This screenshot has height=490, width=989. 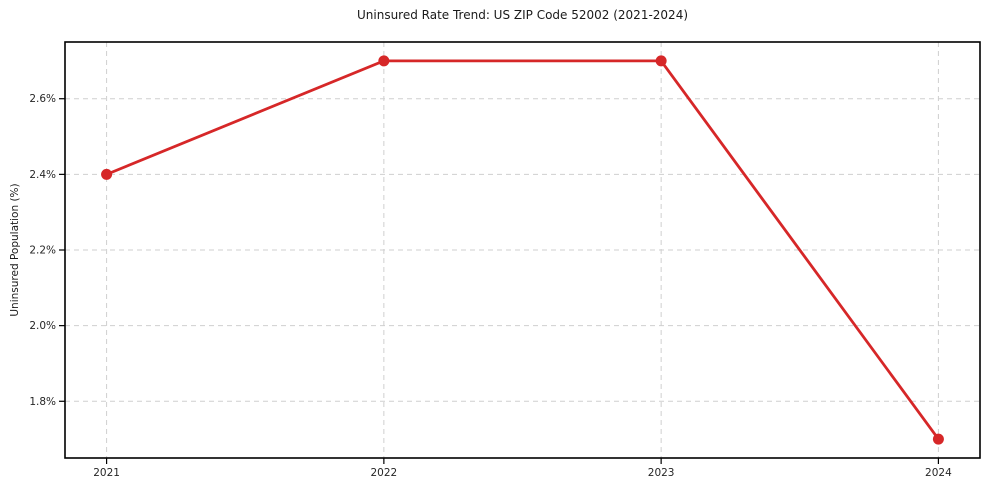 What do you see at coordinates (42, 251) in the screenshot?
I see `y-tick-label: 2.2%` at bounding box center [42, 251].